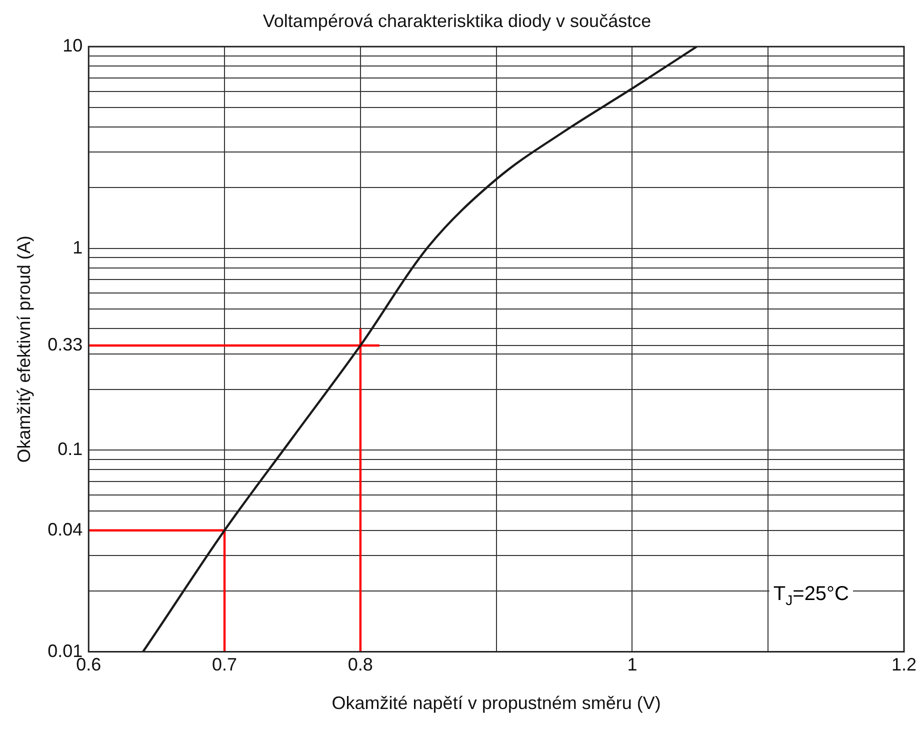  Describe the element at coordinates (72, 46) in the screenshot. I see `y-tick-label: 10` at that location.